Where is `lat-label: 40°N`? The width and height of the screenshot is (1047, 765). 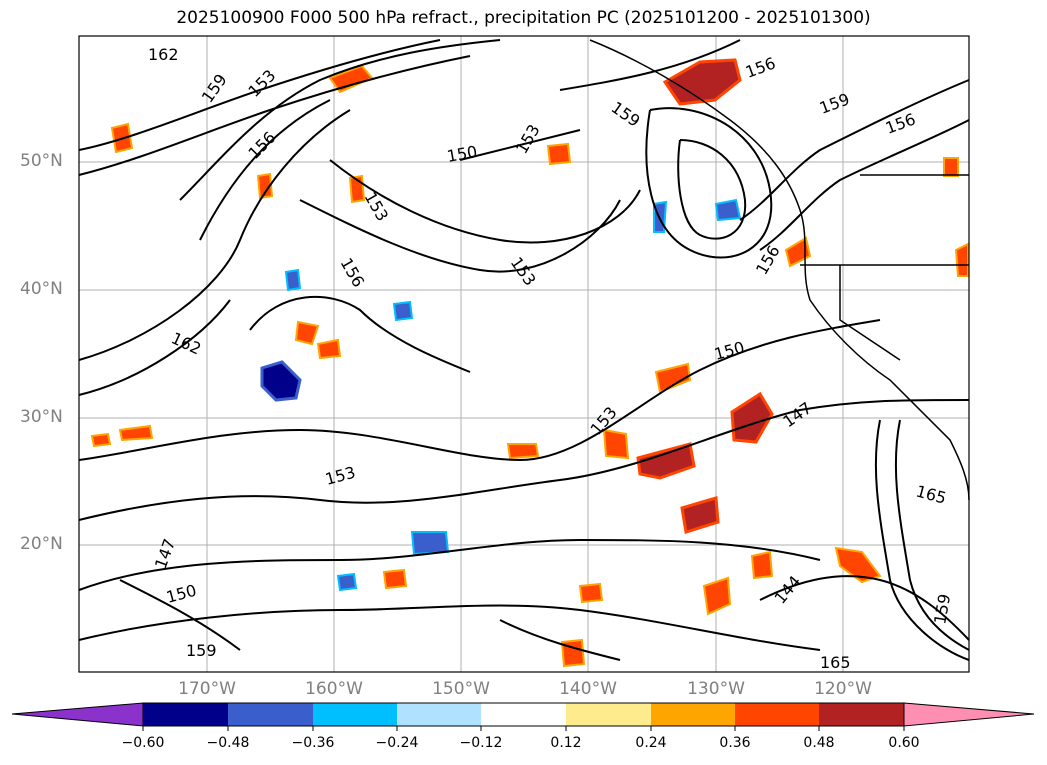
lat-label: 40°N is located at coordinates (41, 289).